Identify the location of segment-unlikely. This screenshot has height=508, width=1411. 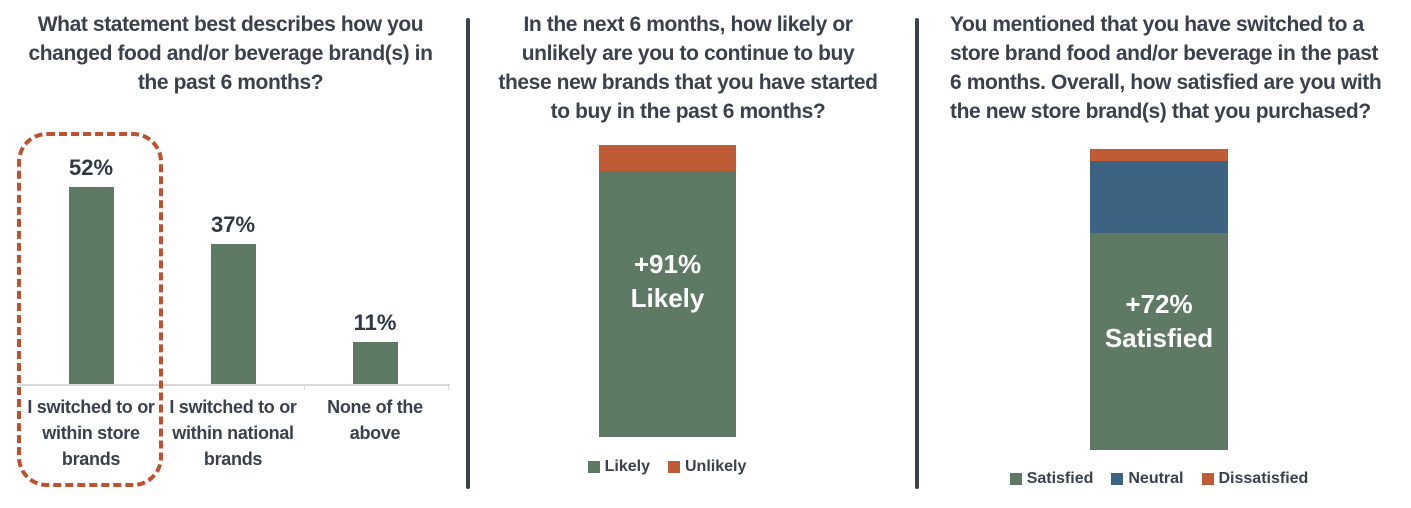
(667, 158).